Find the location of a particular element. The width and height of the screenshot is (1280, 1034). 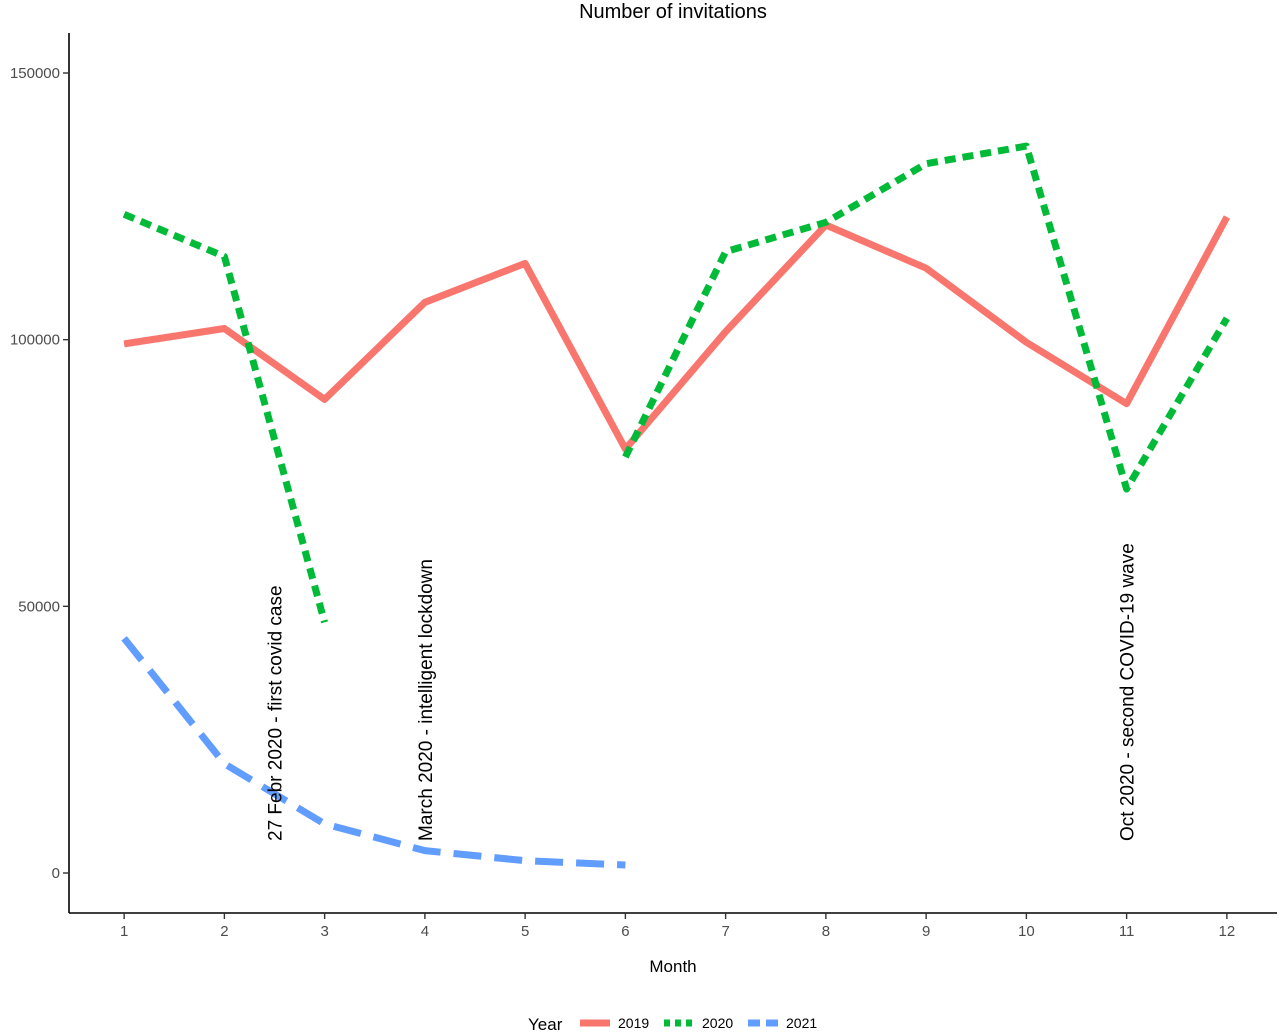

x-tick-label-6: 6 is located at coordinates (625, 931).